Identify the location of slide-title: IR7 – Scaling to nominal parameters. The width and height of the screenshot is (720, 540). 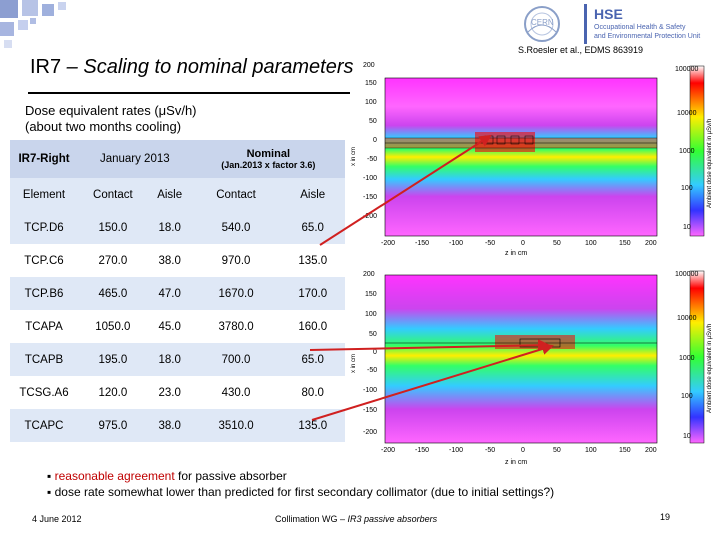
(192, 67).